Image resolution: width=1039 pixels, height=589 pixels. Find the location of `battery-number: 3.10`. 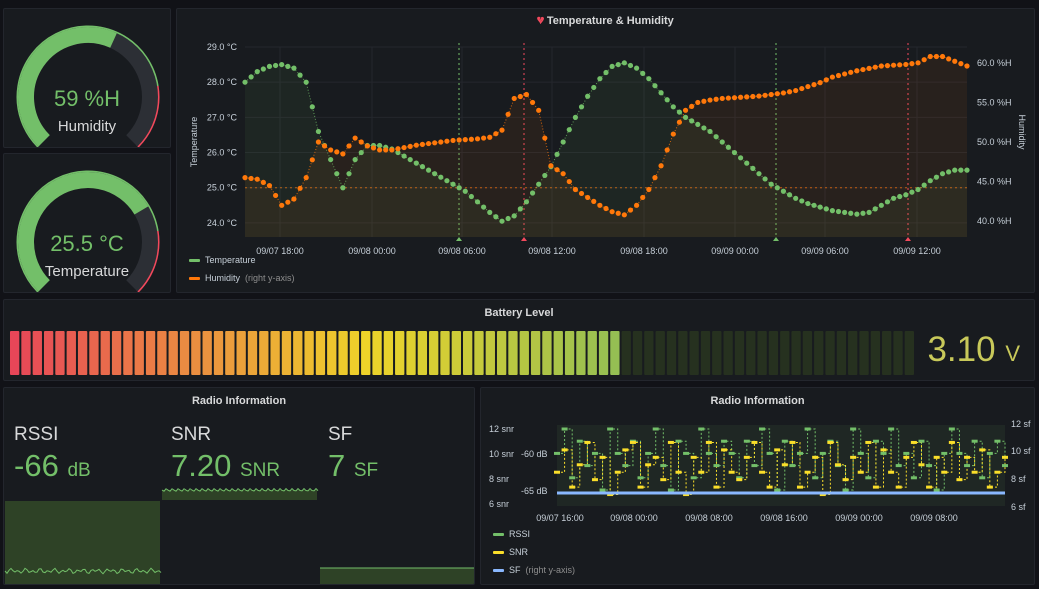

battery-number: 3.10 is located at coordinates (961, 349).